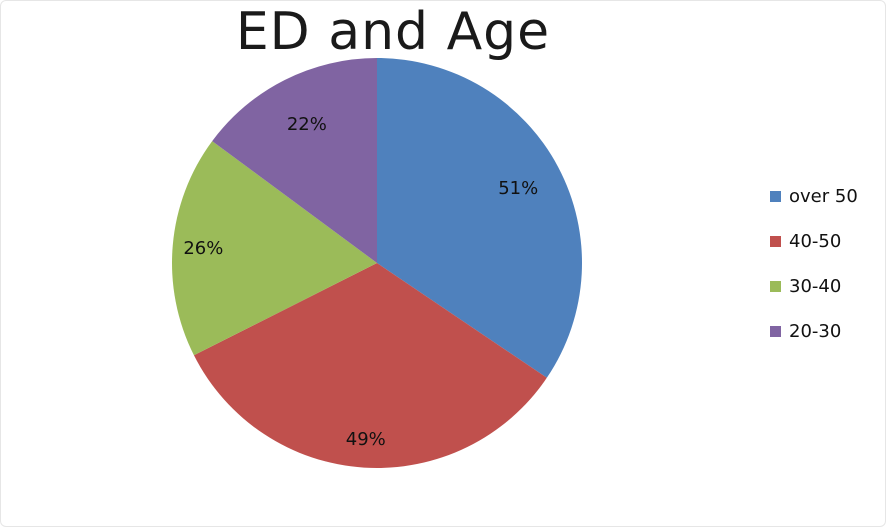 Image resolution: width=888 pixels, height=529 pixels. I want to click on legend-item-40-50: 40-50, so click(814, 241).